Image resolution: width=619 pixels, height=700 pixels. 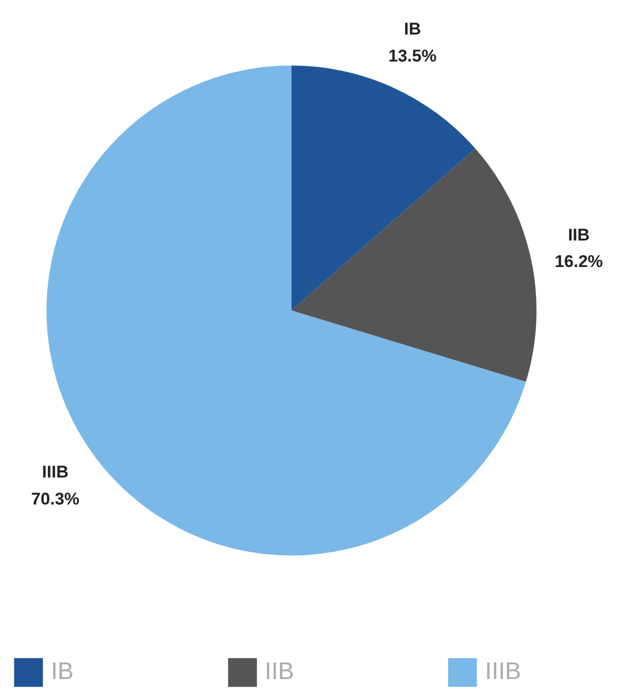 What do you see at coordinates (55, 498) in the screenshot?
I see `data-label: 70.3%` at bounding box center [55, 498].